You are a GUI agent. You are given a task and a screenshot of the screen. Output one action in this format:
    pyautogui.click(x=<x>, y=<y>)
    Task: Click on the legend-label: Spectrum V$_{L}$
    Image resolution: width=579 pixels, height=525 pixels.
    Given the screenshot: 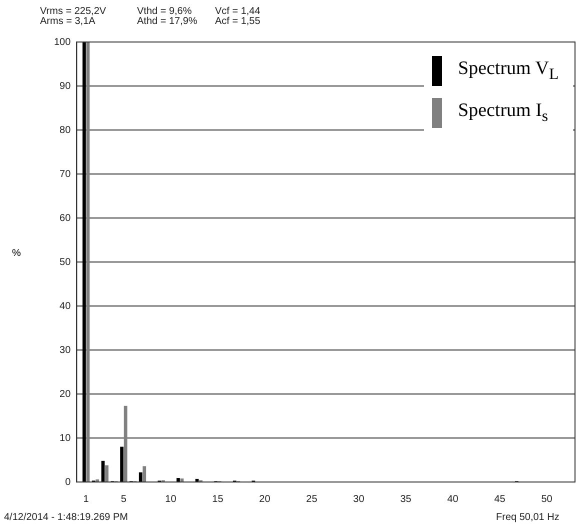 What is the action you would take?
    pyautogui.click(x=508, y=71)
    